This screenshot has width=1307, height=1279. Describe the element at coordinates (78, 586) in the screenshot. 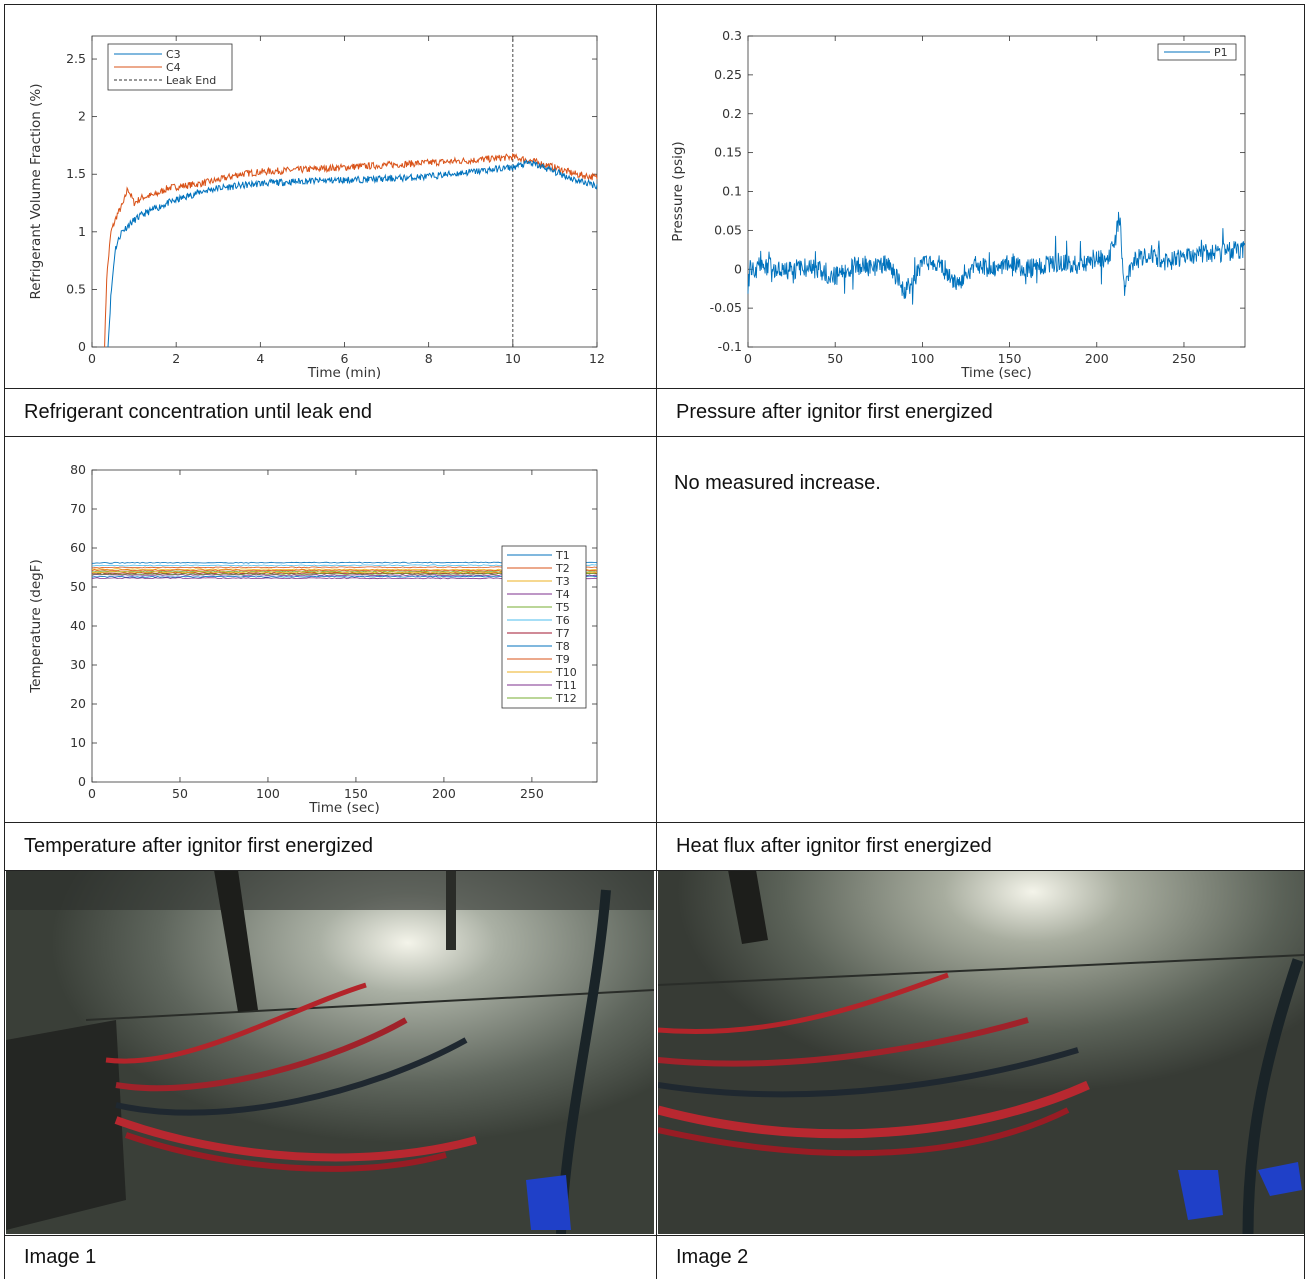

I see `y-tick-label: 50` at that location.